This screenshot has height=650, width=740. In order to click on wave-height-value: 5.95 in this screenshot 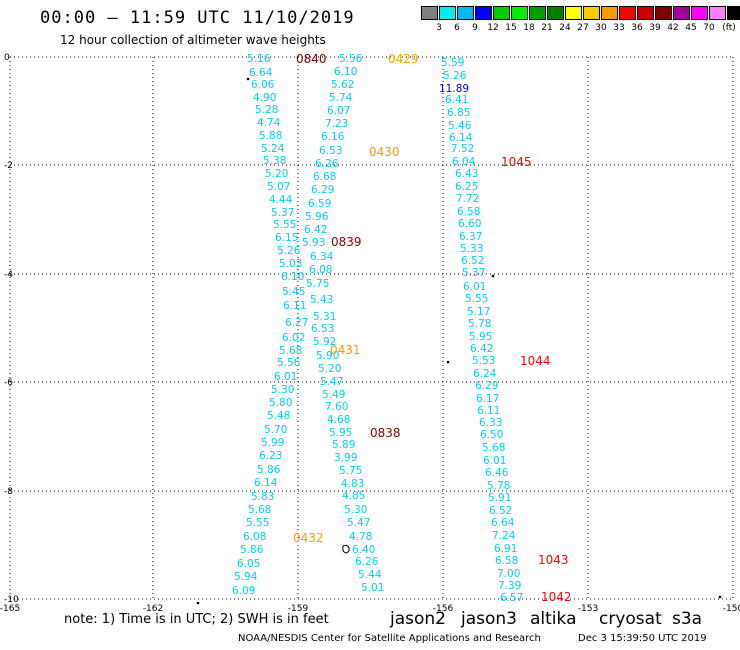, I will do `click(340, 433)`.